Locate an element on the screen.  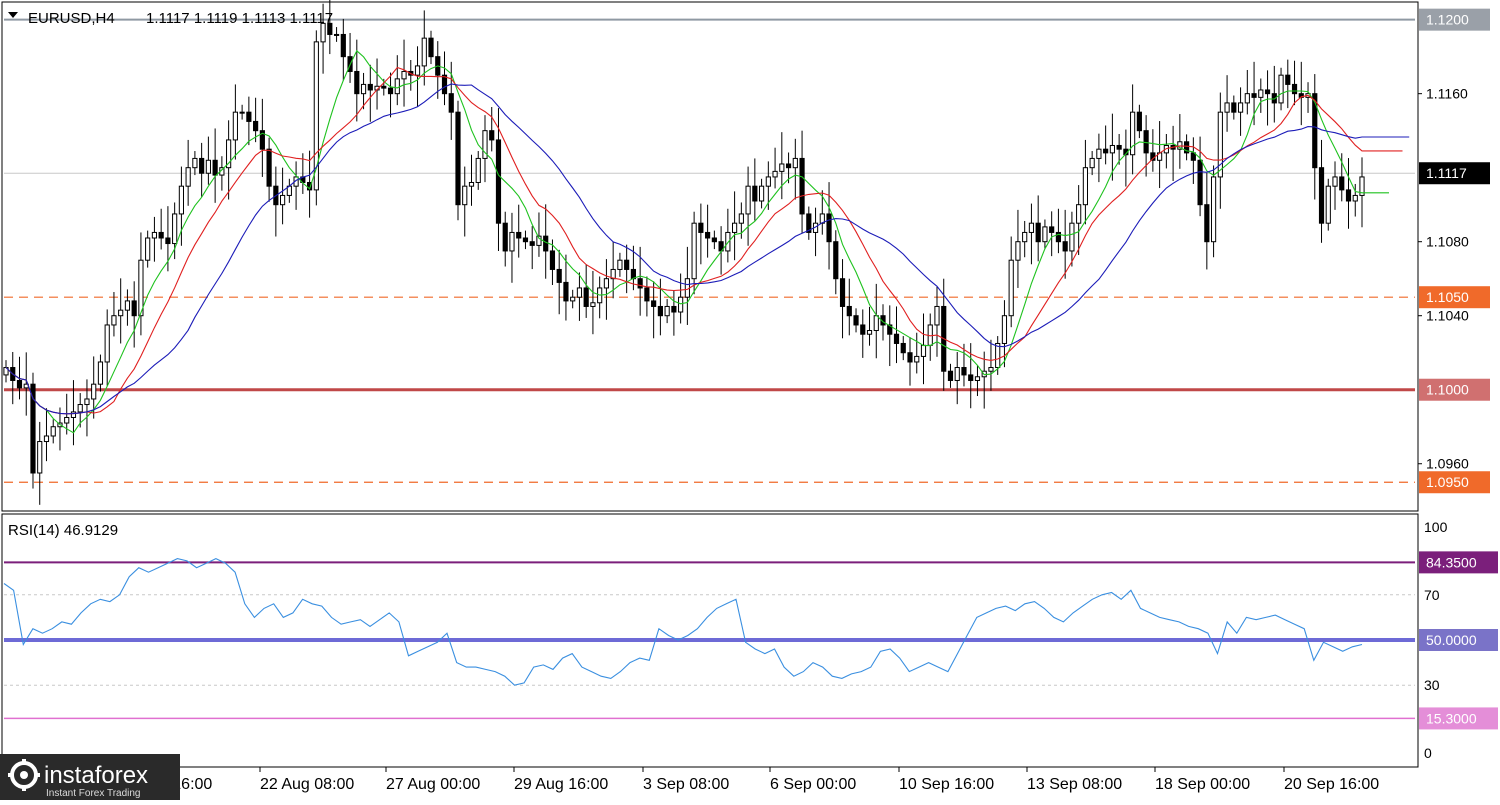
rsi-marker-label: 15.3000 is located at coordinates (1451, 718).